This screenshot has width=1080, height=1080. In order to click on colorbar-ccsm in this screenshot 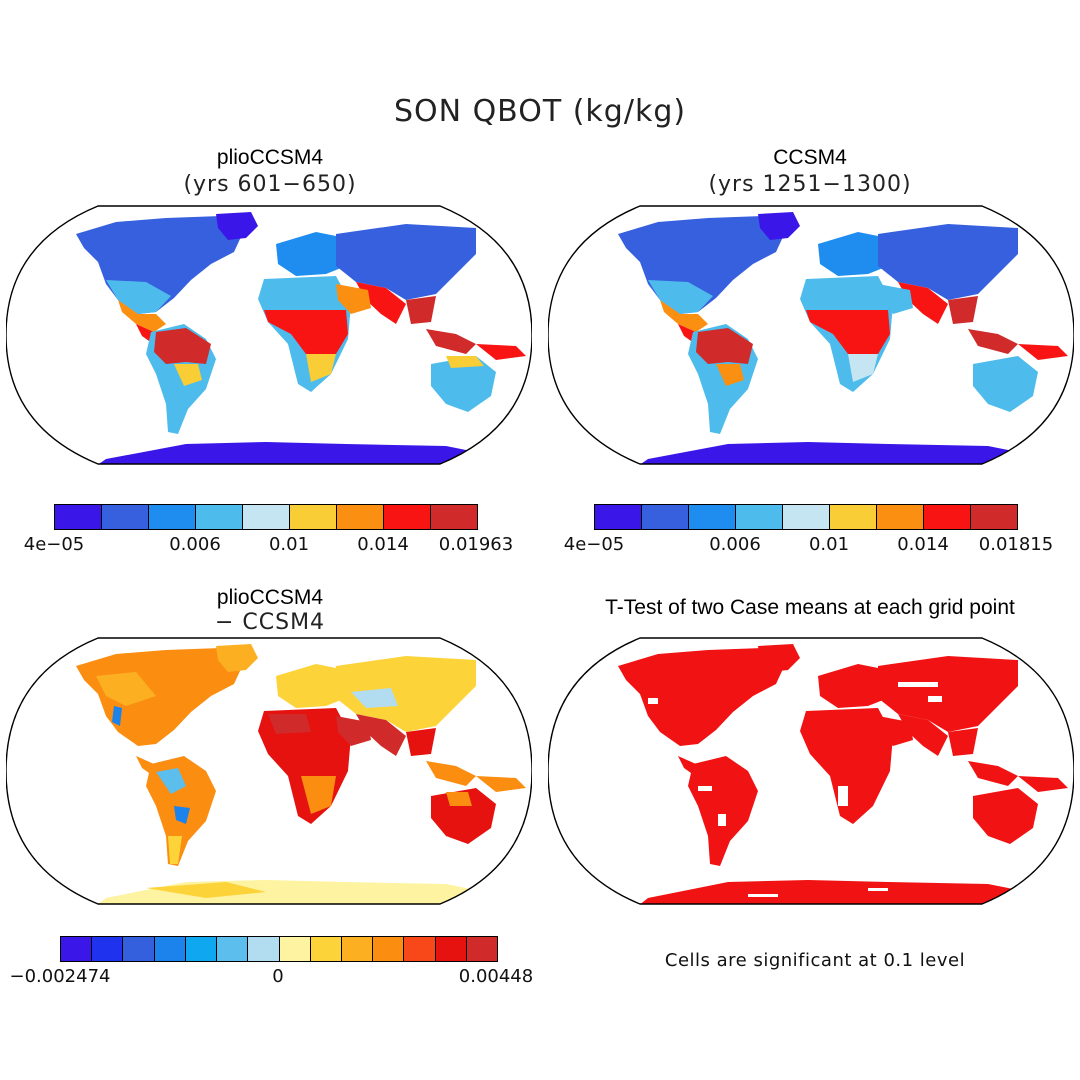, I will do `click(806, 517)`.